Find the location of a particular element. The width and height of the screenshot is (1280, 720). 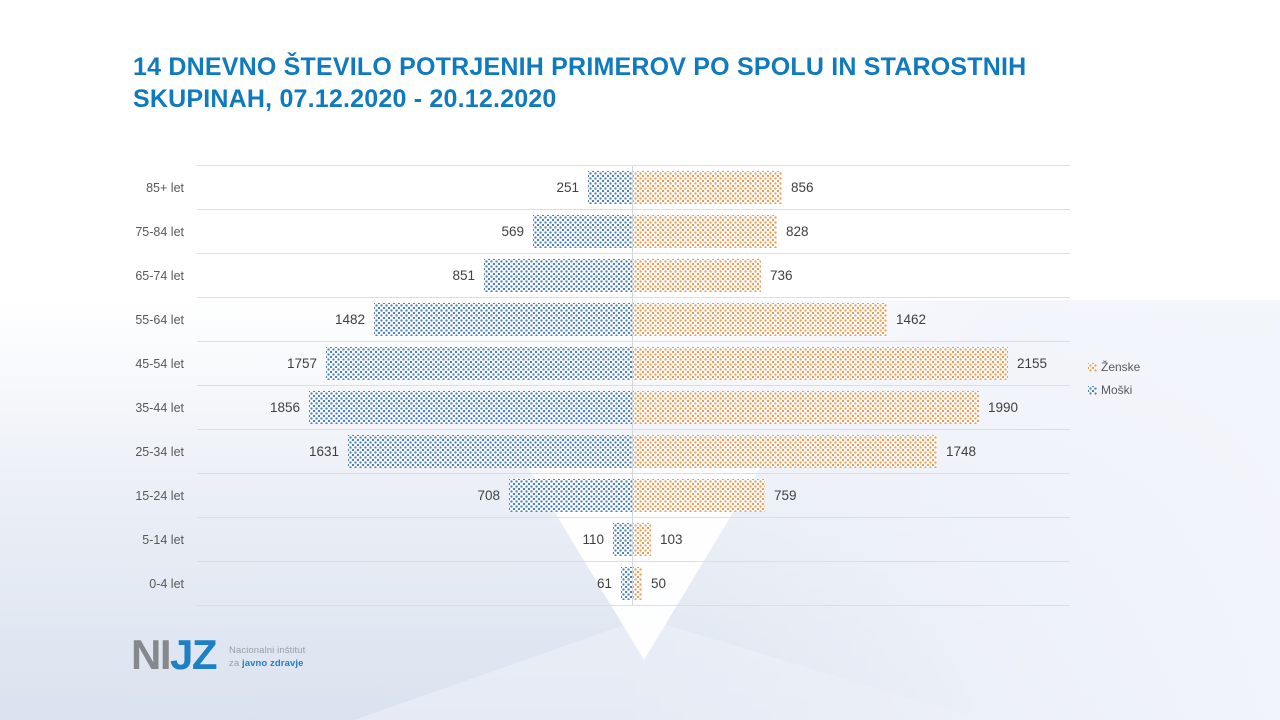

chart-row: 55-64 let 1482 1462 is located at coordinates (602, 320).